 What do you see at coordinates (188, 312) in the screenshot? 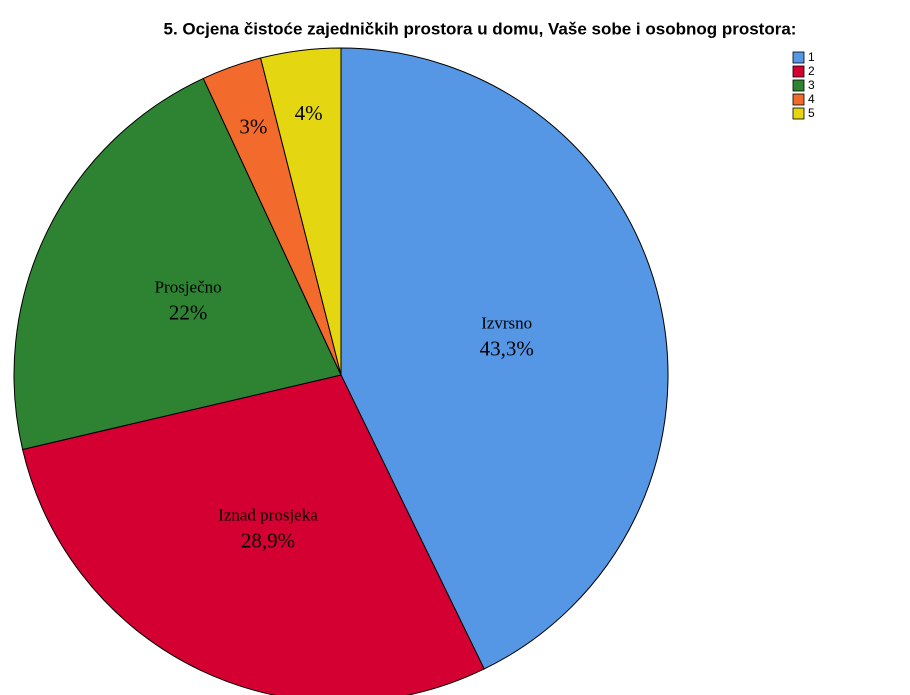
I see `value-label: 22%` at bounding box center [188, 312].